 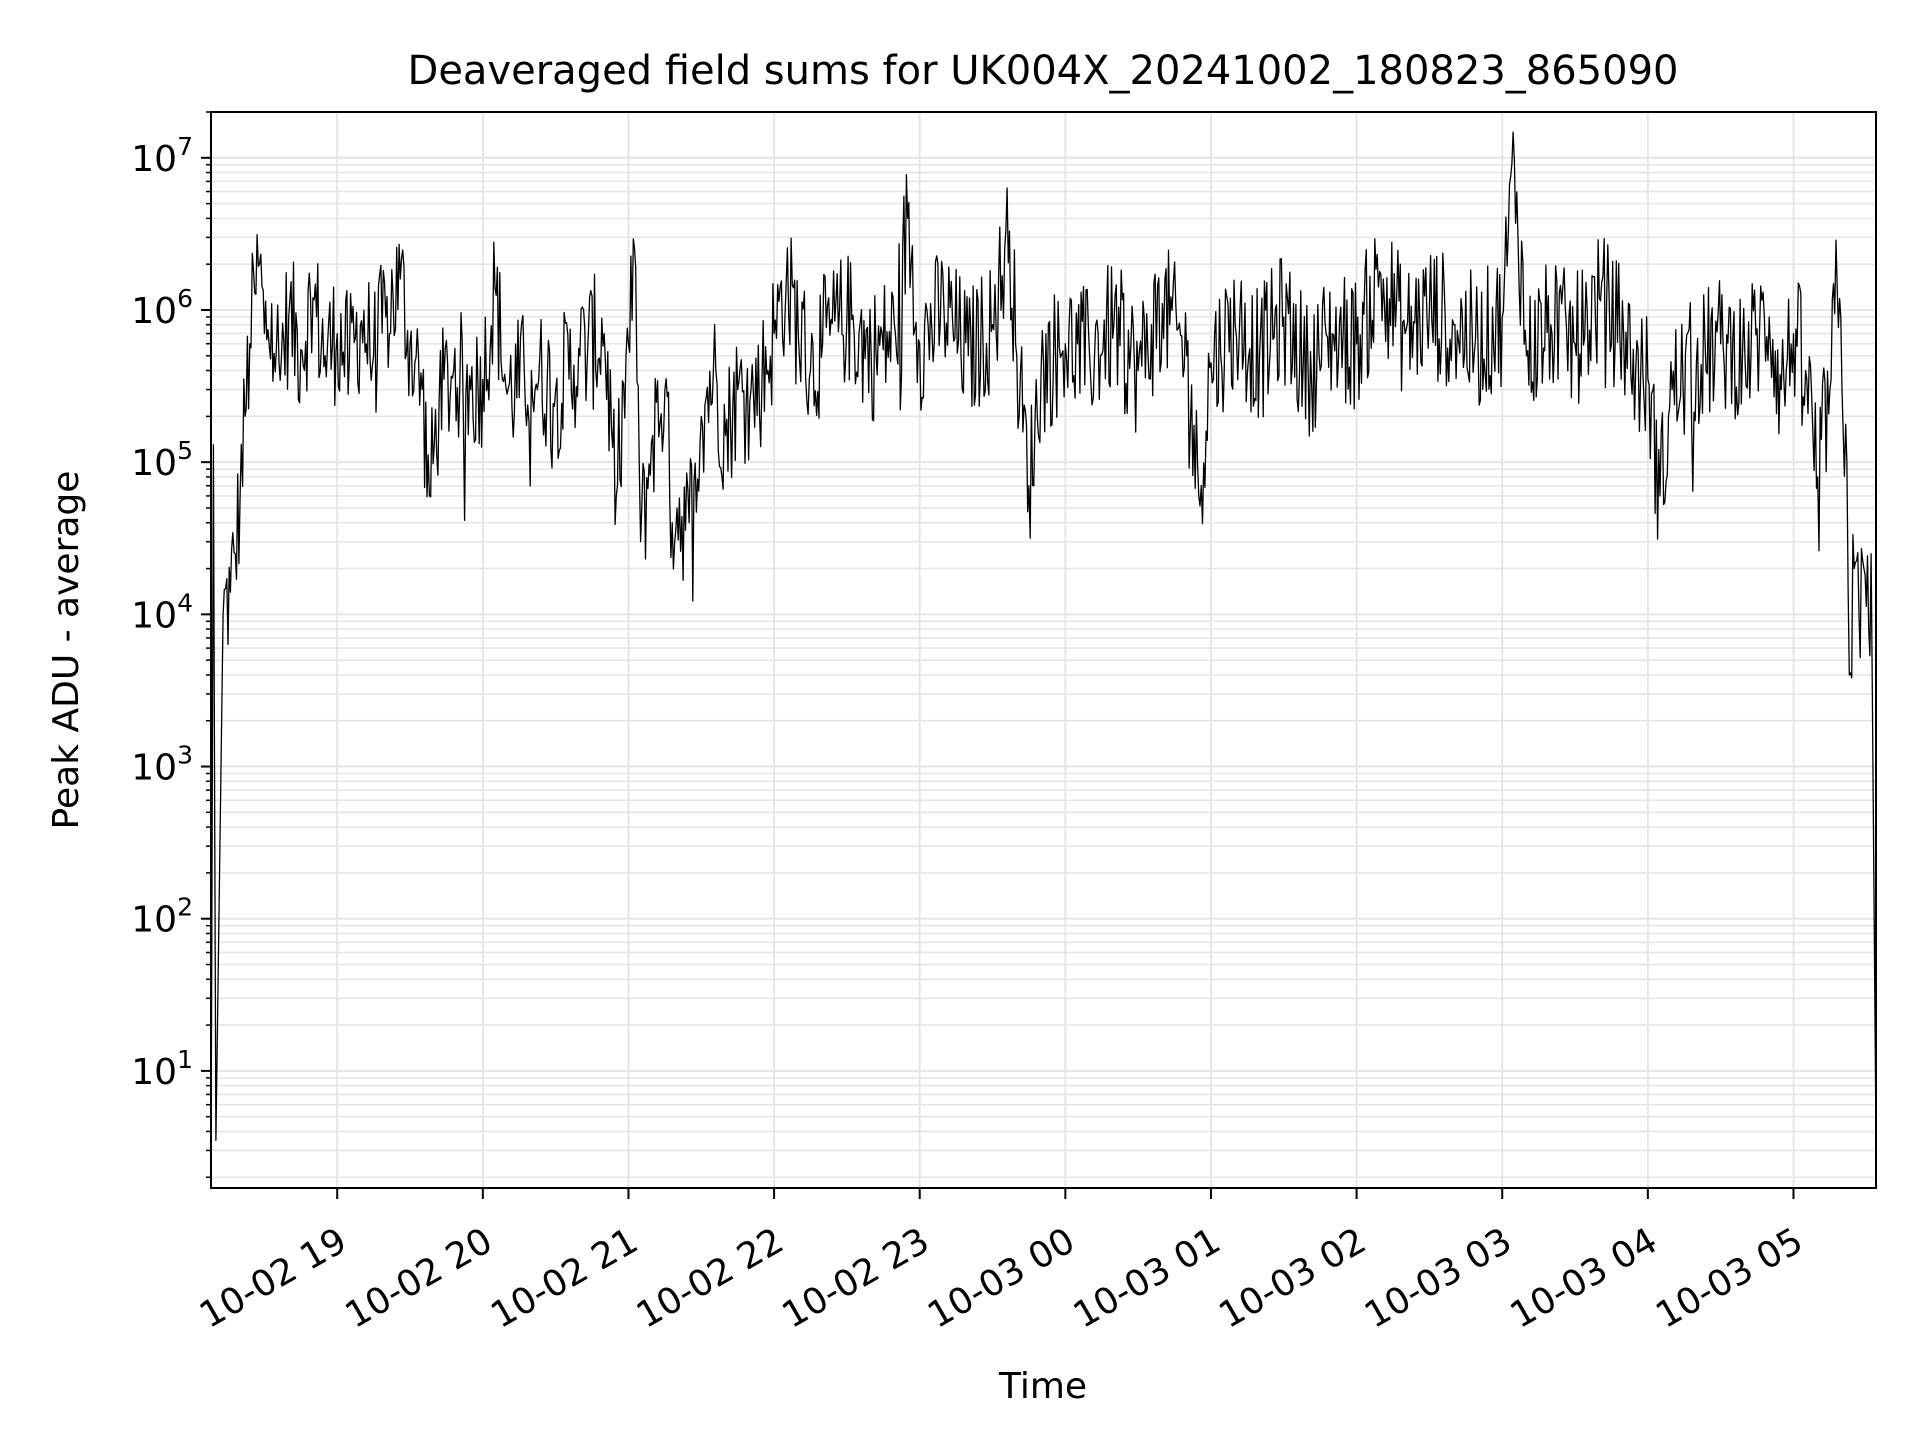 What do you see at coordinates (185, 450) in the screenshot?
I see `y-tick-label-exponent: 5` at bounding box center [185, 450].